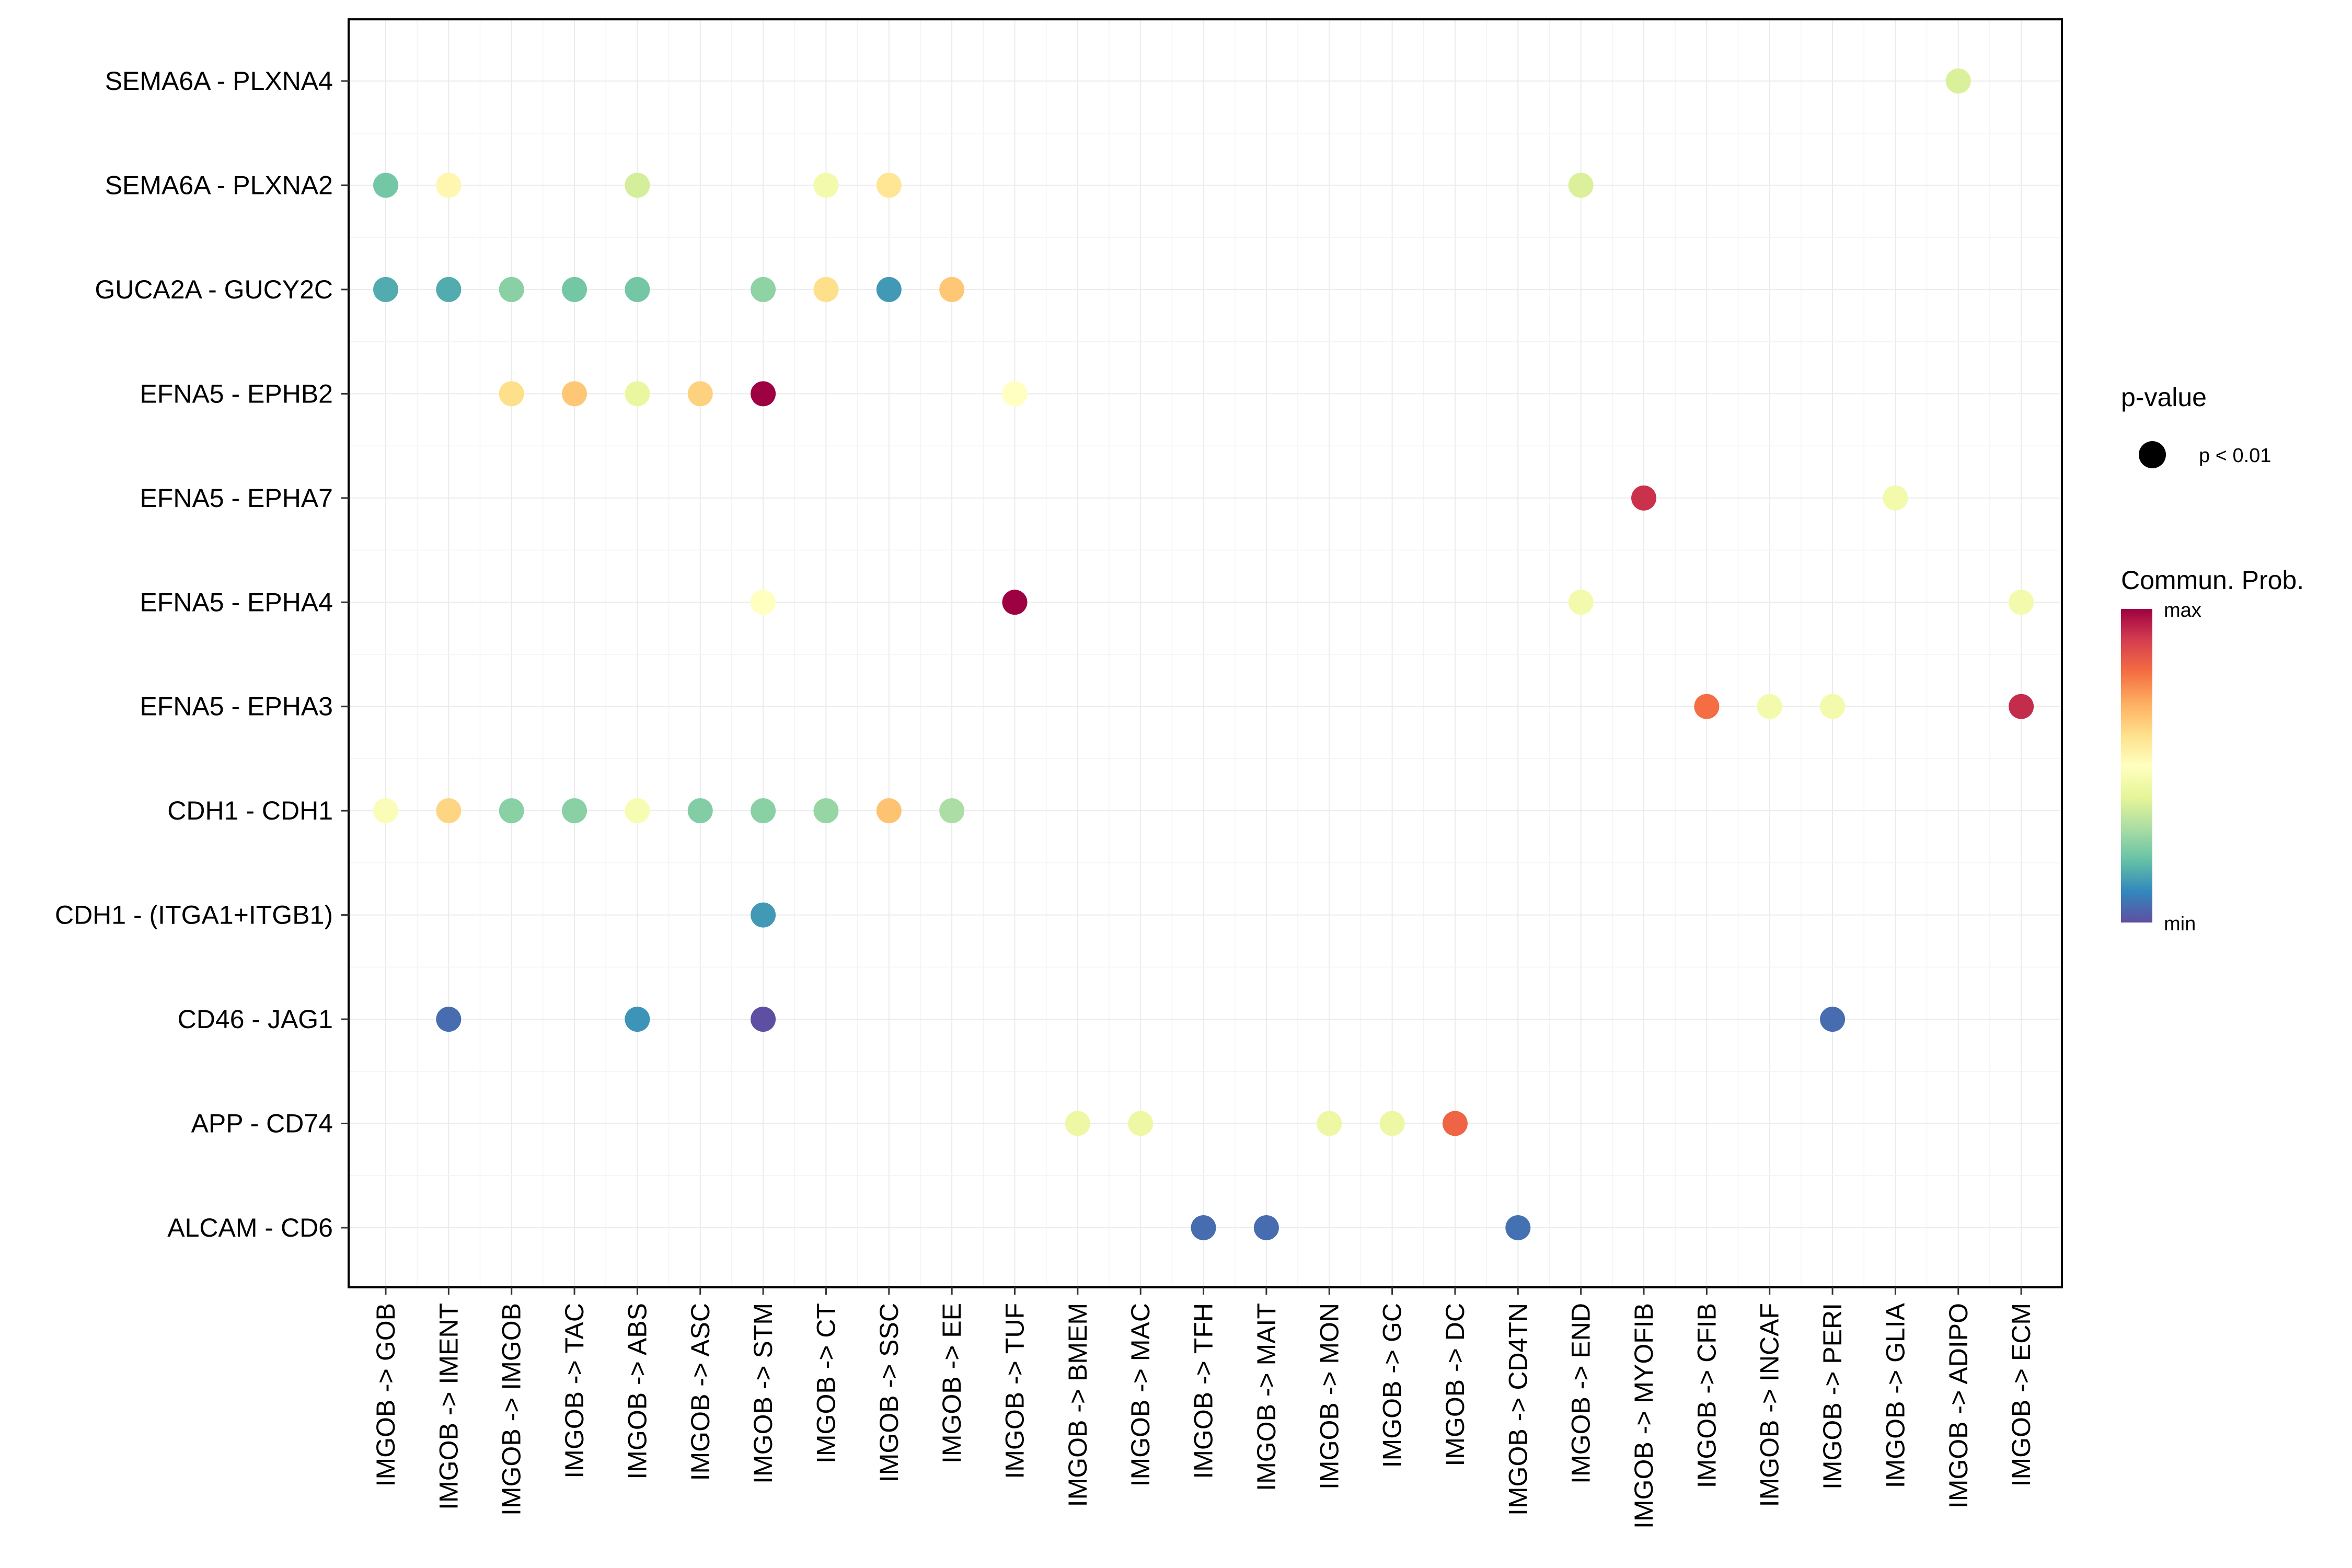 This screenshot has height=1568, width=2352. I want to click on x-tick-label: IMGOB -> MYOFIB, so click(1643, 1416).